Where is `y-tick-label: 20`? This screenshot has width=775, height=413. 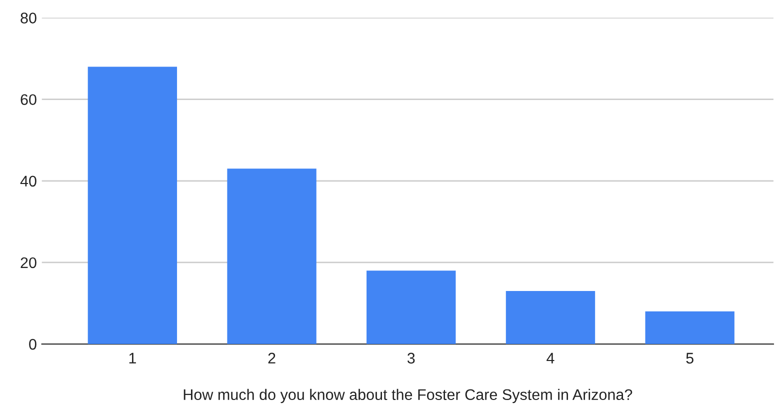 y-tick-label: 20 is located at coordinates (28, 262).